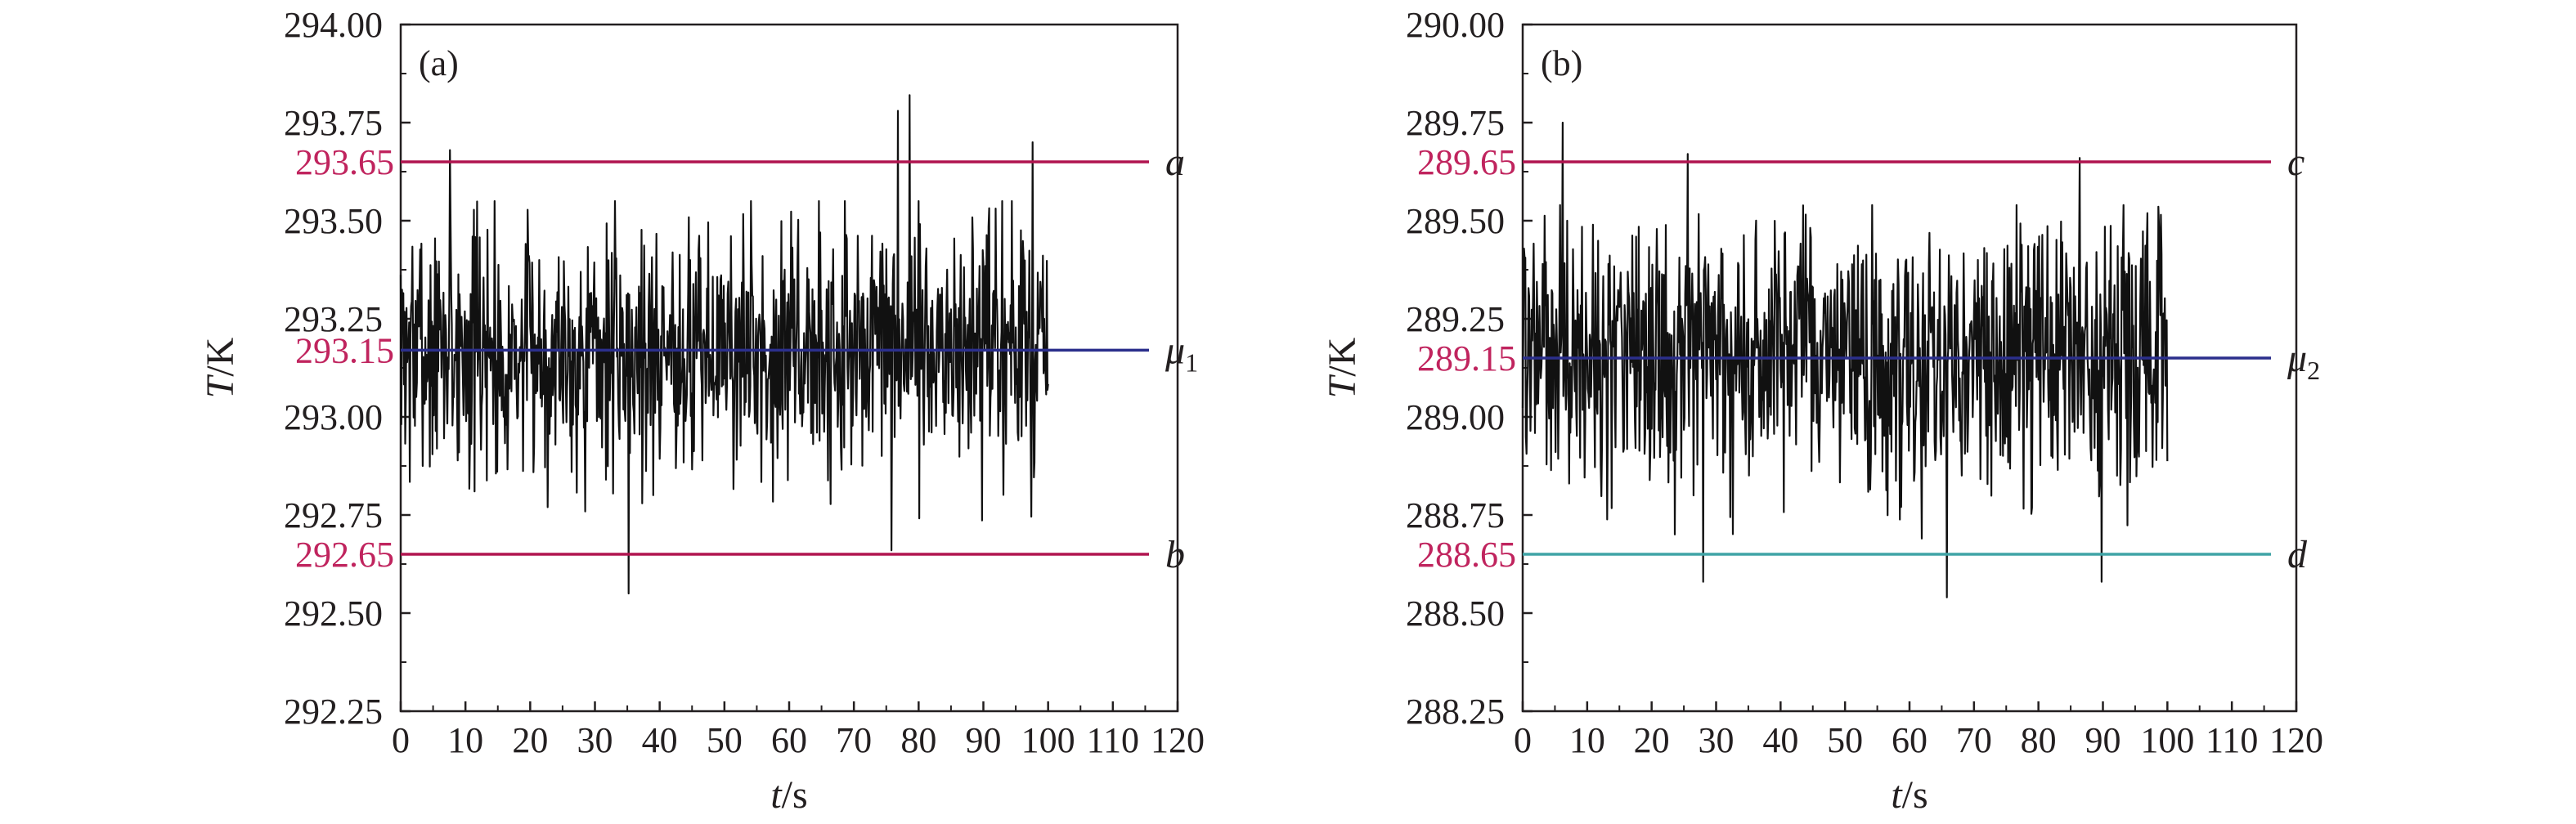  I want to click on reference-value-label: 292.65, so click(344, 555).